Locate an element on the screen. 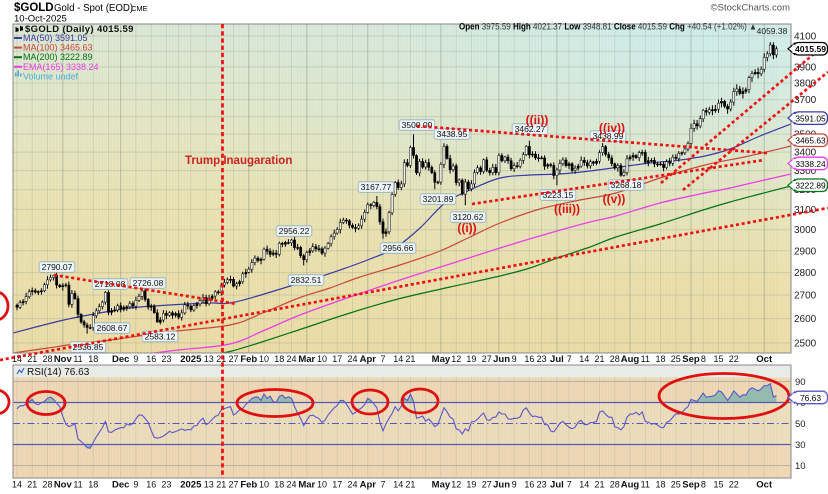 The height and width of the screenshot is (494, 828). svg-text: 3000 is located at coordinates (805, 230).